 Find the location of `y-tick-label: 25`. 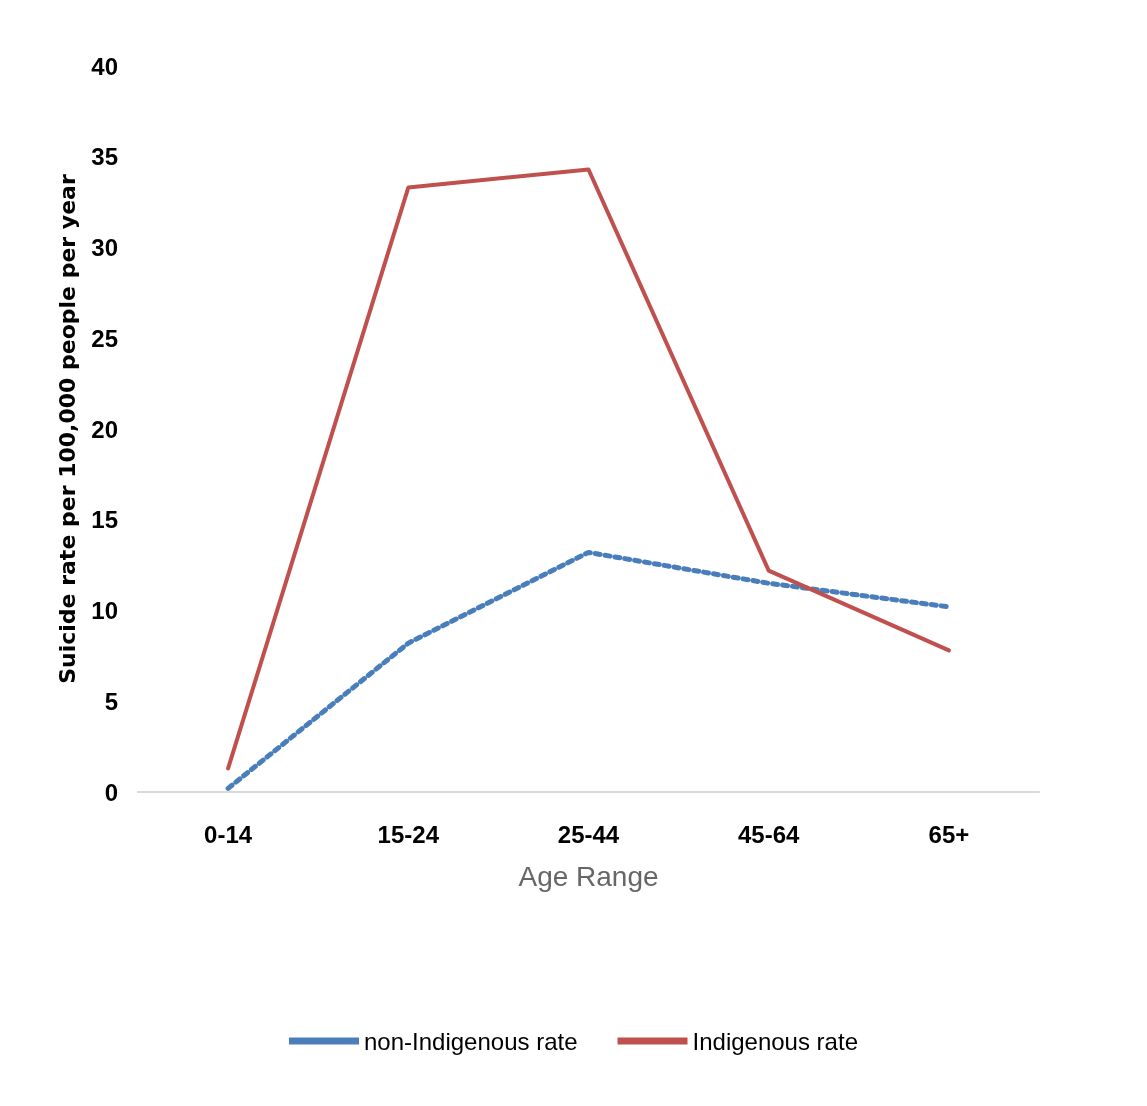

y-tick-label: 25 is located at coordinates (104, 338).